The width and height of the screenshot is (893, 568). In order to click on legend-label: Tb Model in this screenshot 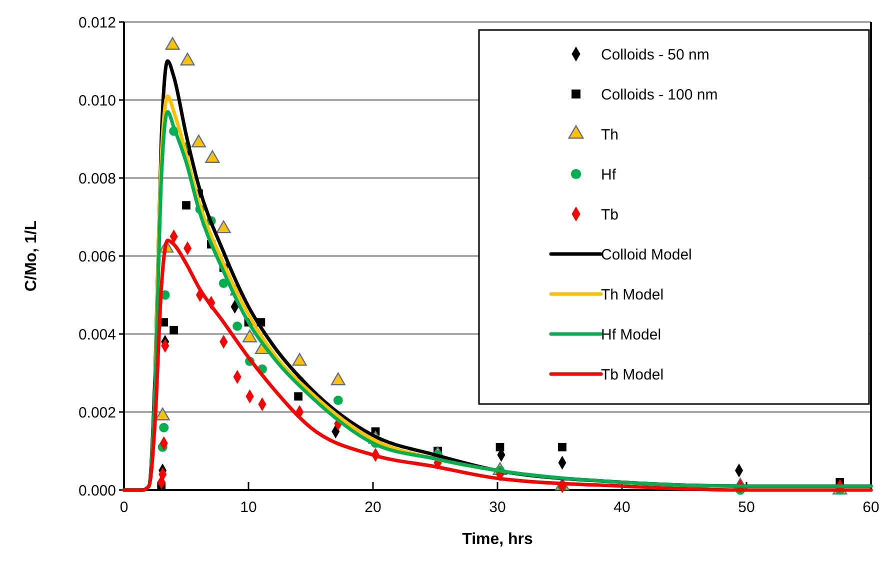, I will do `click(632, 375)`.